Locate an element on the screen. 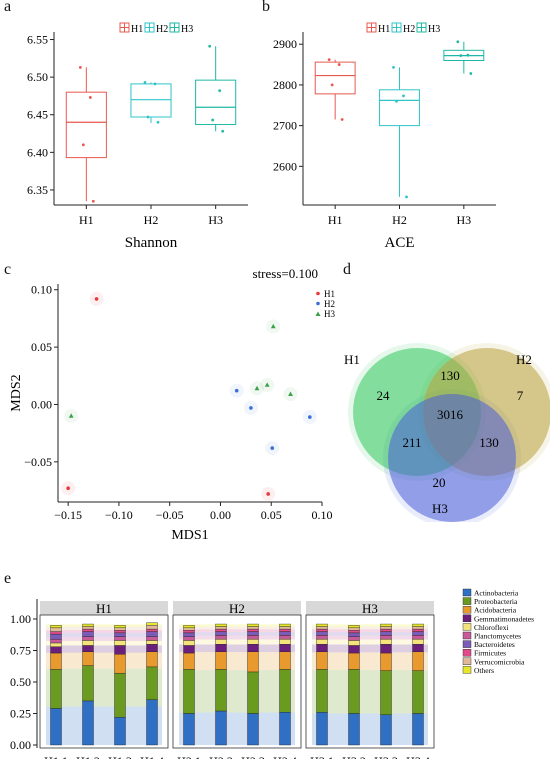 The width and height of the screenshot is (550, 759). y-tick-label: 1.00 is located at coordinates (20, 619).